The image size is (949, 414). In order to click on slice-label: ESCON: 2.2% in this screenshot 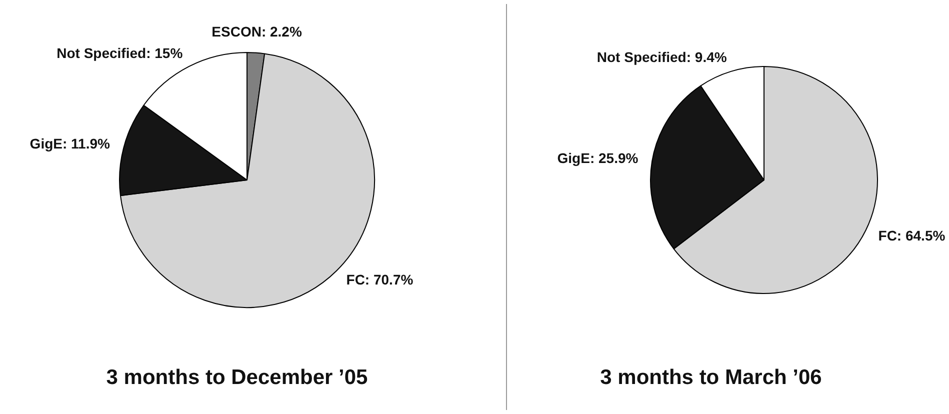, I will do `click(257, 32)`.